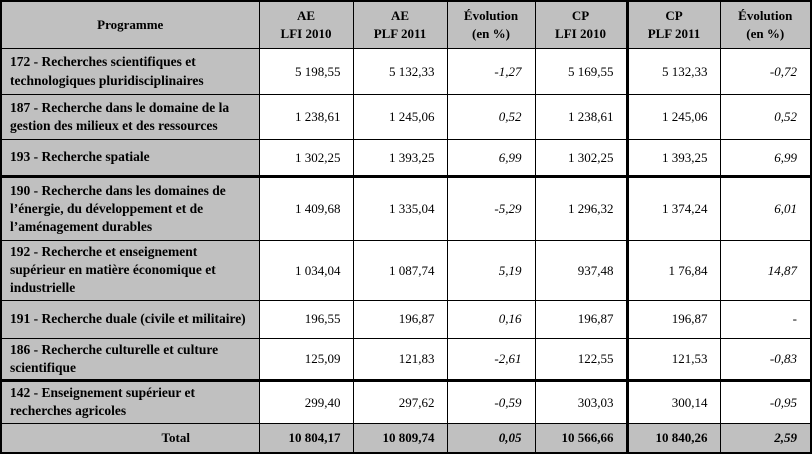 The height and width of the screenshot is (476, 812). I want to click on value-cell-cp-plf: 1 76,84, so click(673, 270).